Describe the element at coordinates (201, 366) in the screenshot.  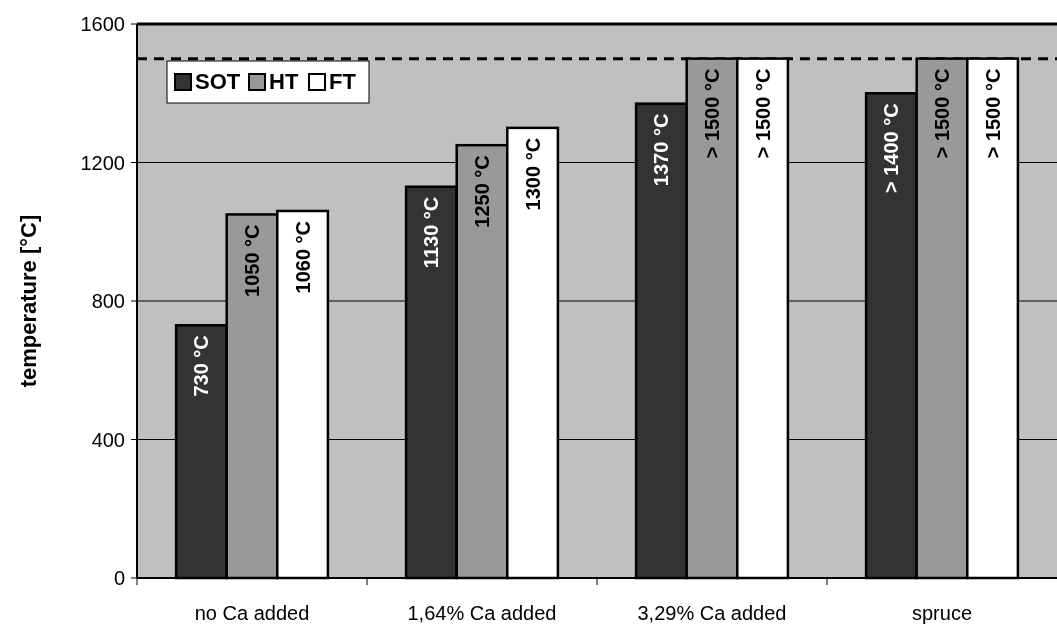
I see `data-label: 730 °C` at that location.